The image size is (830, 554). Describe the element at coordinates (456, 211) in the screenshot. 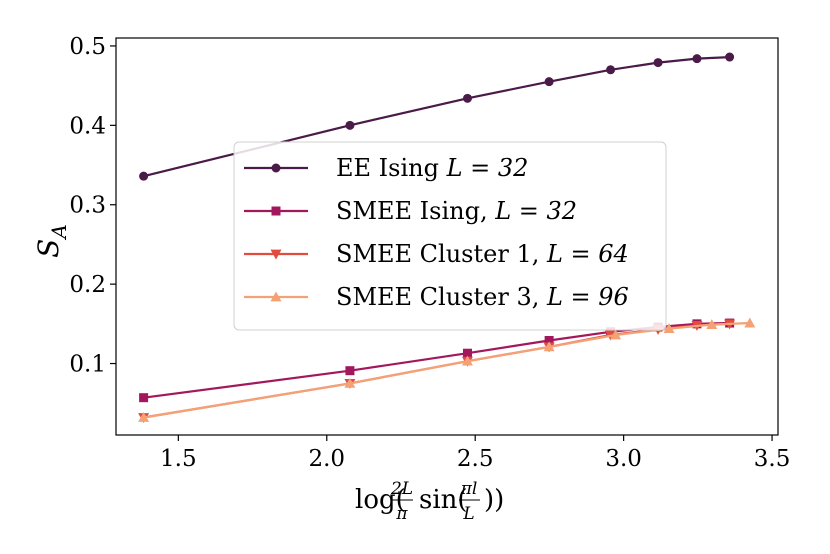

I see `legend-label: SMEE Ising, L = 32` at that location.